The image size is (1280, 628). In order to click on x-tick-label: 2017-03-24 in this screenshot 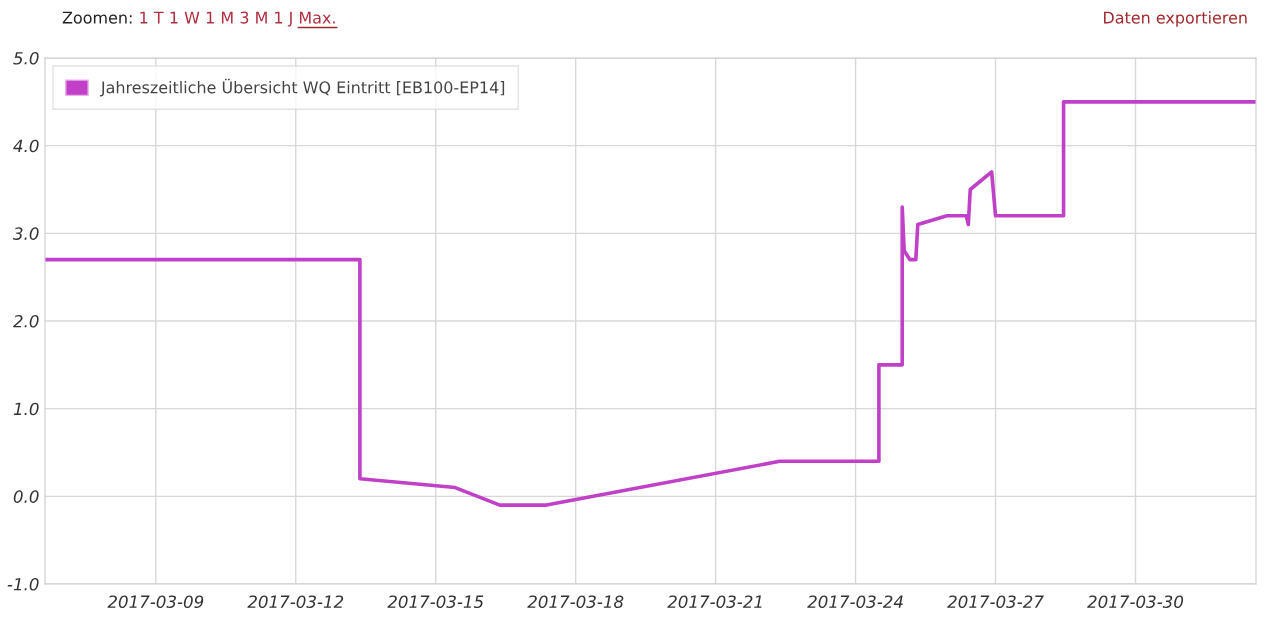, I will do `click(855, 602)`.